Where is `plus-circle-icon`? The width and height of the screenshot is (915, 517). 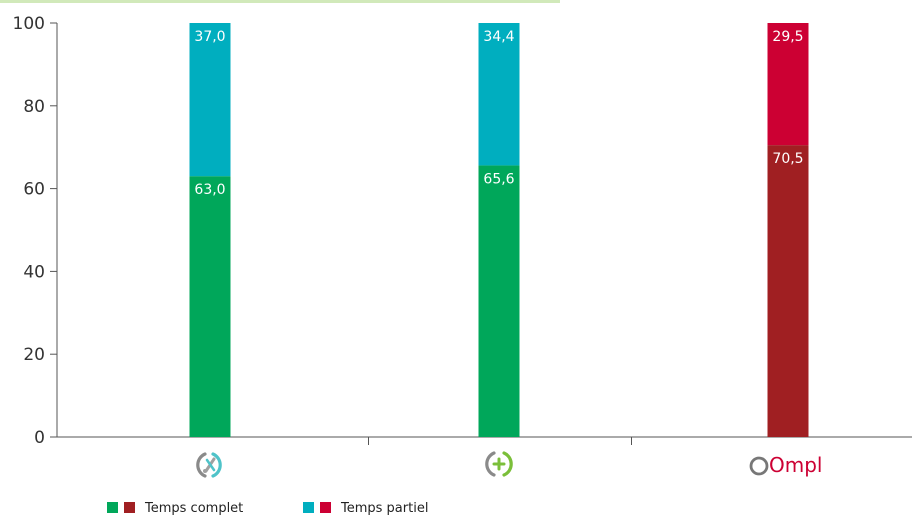 plus-circle-icon is located at coordinates (499, 464).